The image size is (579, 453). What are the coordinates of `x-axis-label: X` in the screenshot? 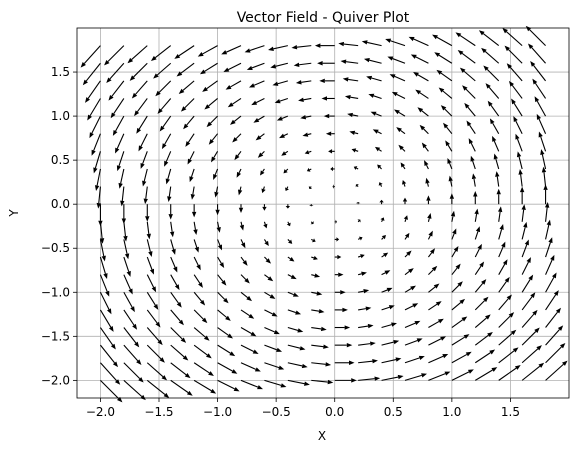 It's located at (322, 436).